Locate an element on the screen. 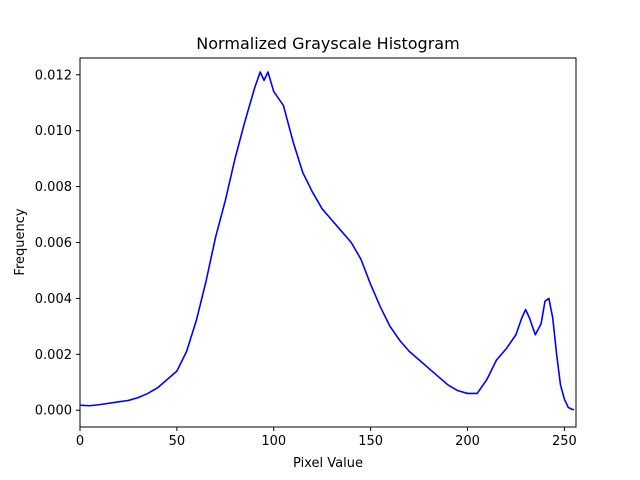 The image size is (640, 480). chart-title: Normalized Grayscale Histogram is located at coordinates (327, 43).